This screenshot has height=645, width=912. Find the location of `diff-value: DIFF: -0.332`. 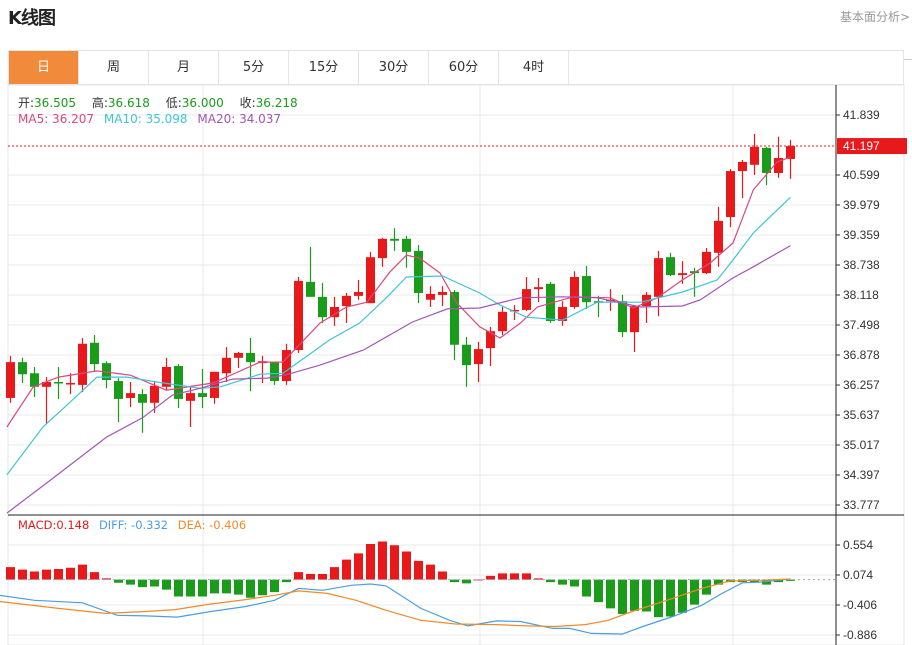

diff-value: DIFF: -0.332 is located at coordinates (133, 525).